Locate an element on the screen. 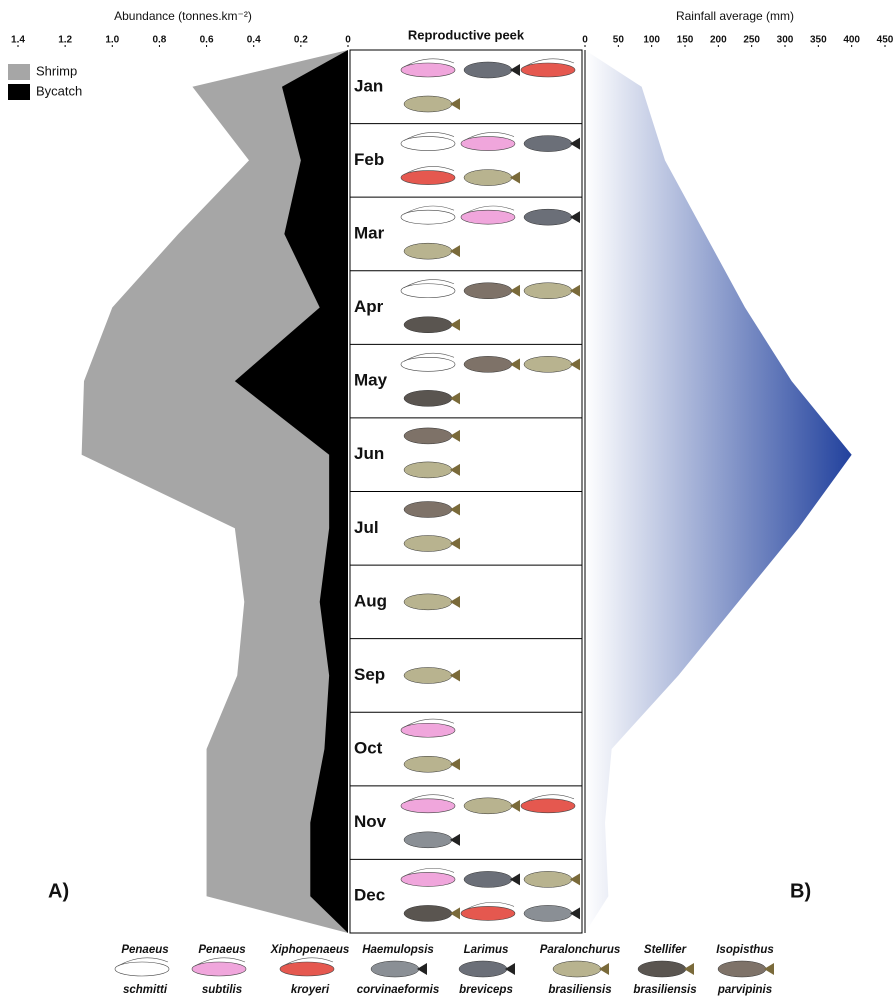 The width and height of the screenshot is (894, 1000). x-tick-label: 0.2 is located at coordinates (301, 40).